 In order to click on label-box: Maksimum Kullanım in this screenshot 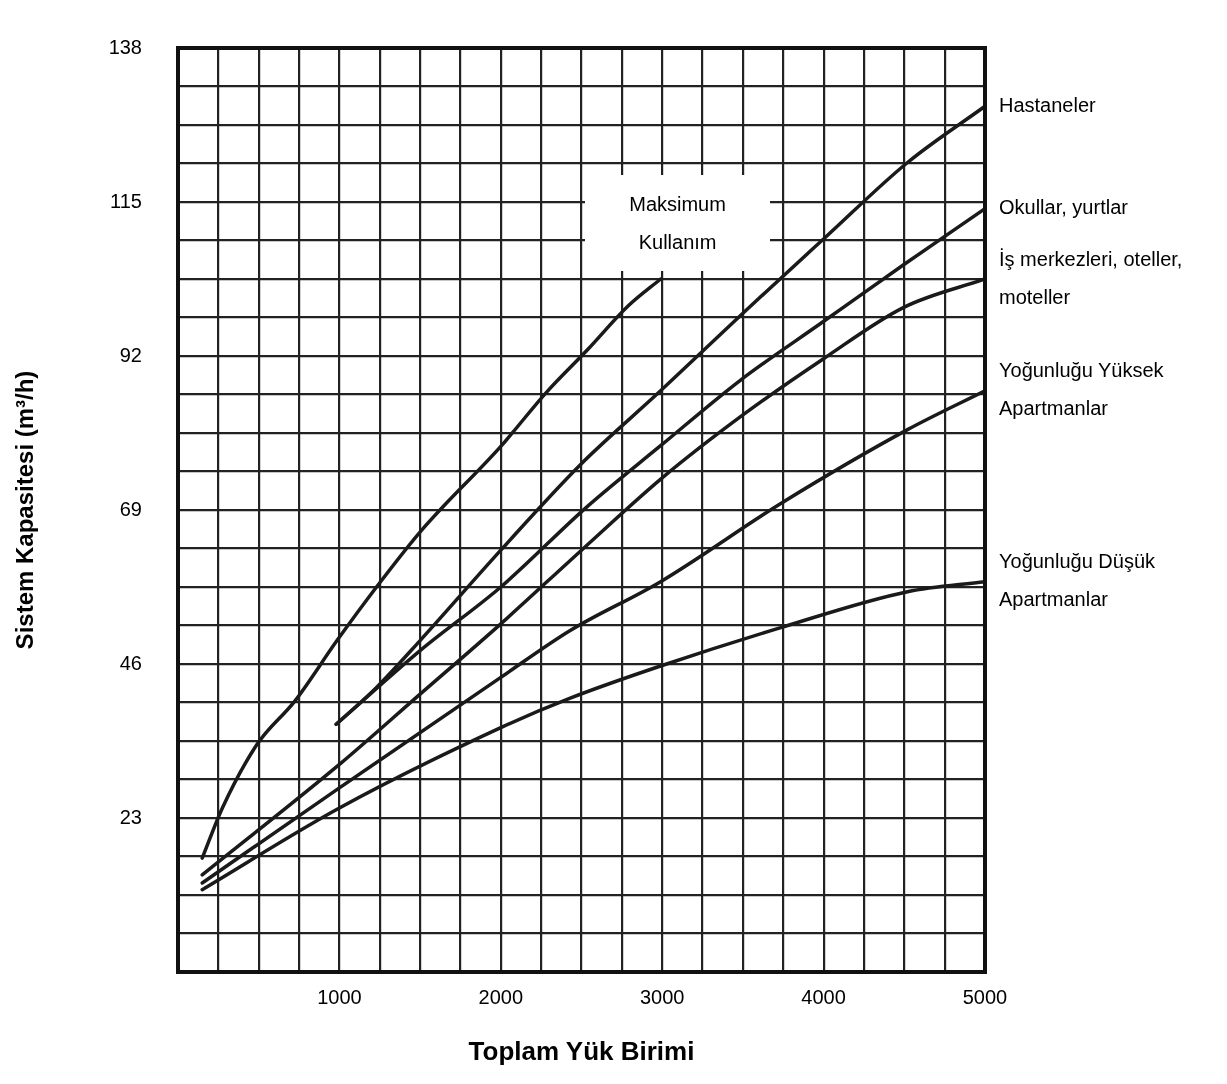, I will do `click(678, 223)`.